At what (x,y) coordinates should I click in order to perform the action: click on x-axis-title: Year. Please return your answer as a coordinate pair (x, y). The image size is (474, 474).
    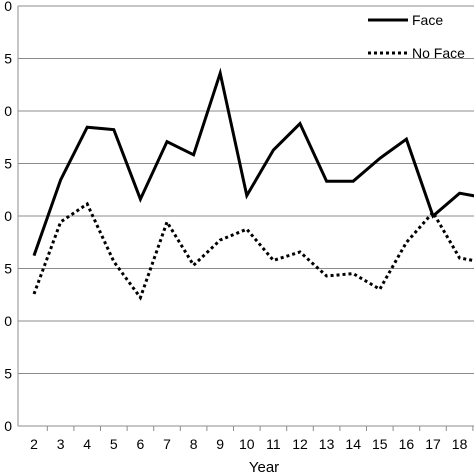
    Looking at the image, I should click on (264, 466).